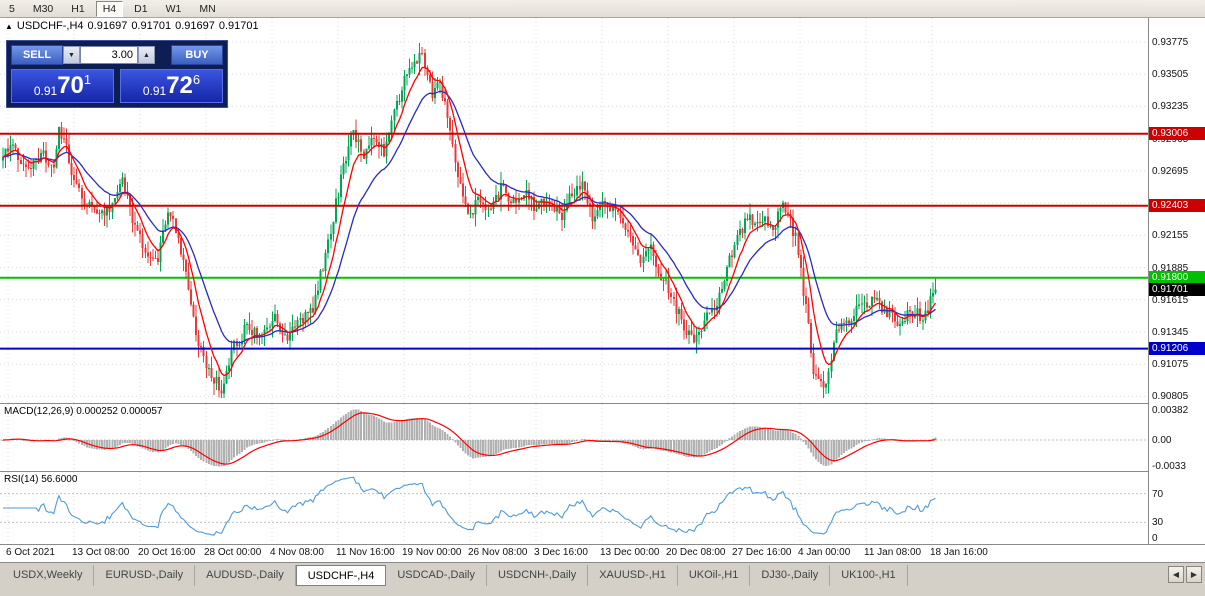 The image size is (1205, 596). Describe the element at coordinates (117, 74) in the screenshot. I see `one-click-trading-panel: SELL ▼ 3.00 ▲ BUY 0.91 70 1 0.91 72 6` at that location.